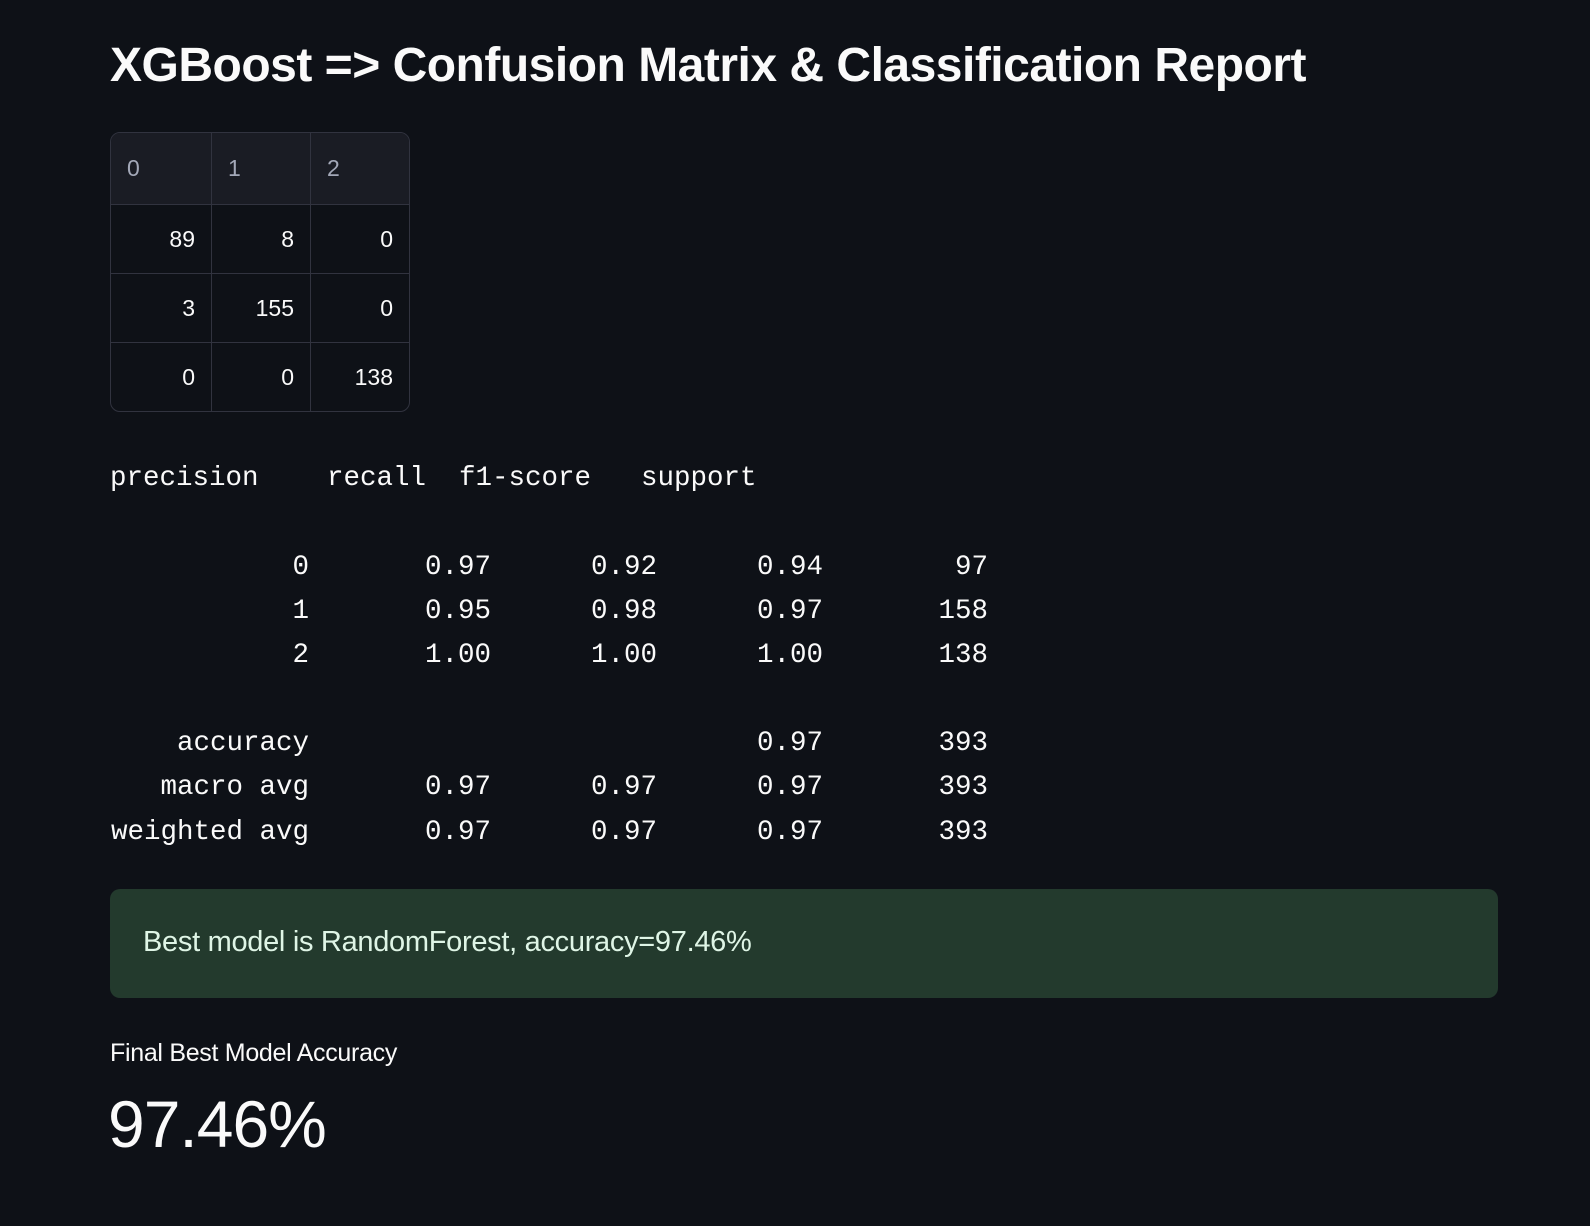  What do you see at coordinates (789, 567) in the screenshot?
I see `report-value: 0.94` at bounding box center [789, 567].